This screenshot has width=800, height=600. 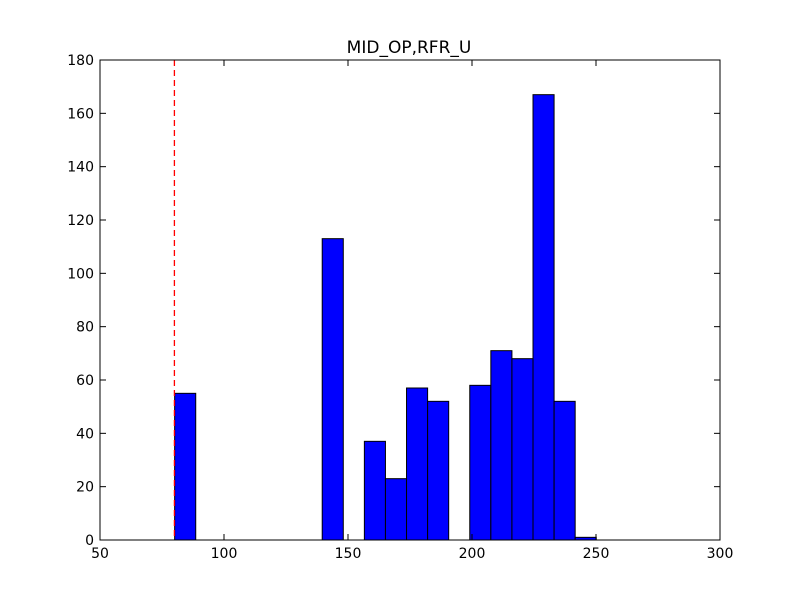 What do you see at coordinates (85, 328) in the screenshot?
I see `y-tick-label: 80` at bounding box center [85, 328].